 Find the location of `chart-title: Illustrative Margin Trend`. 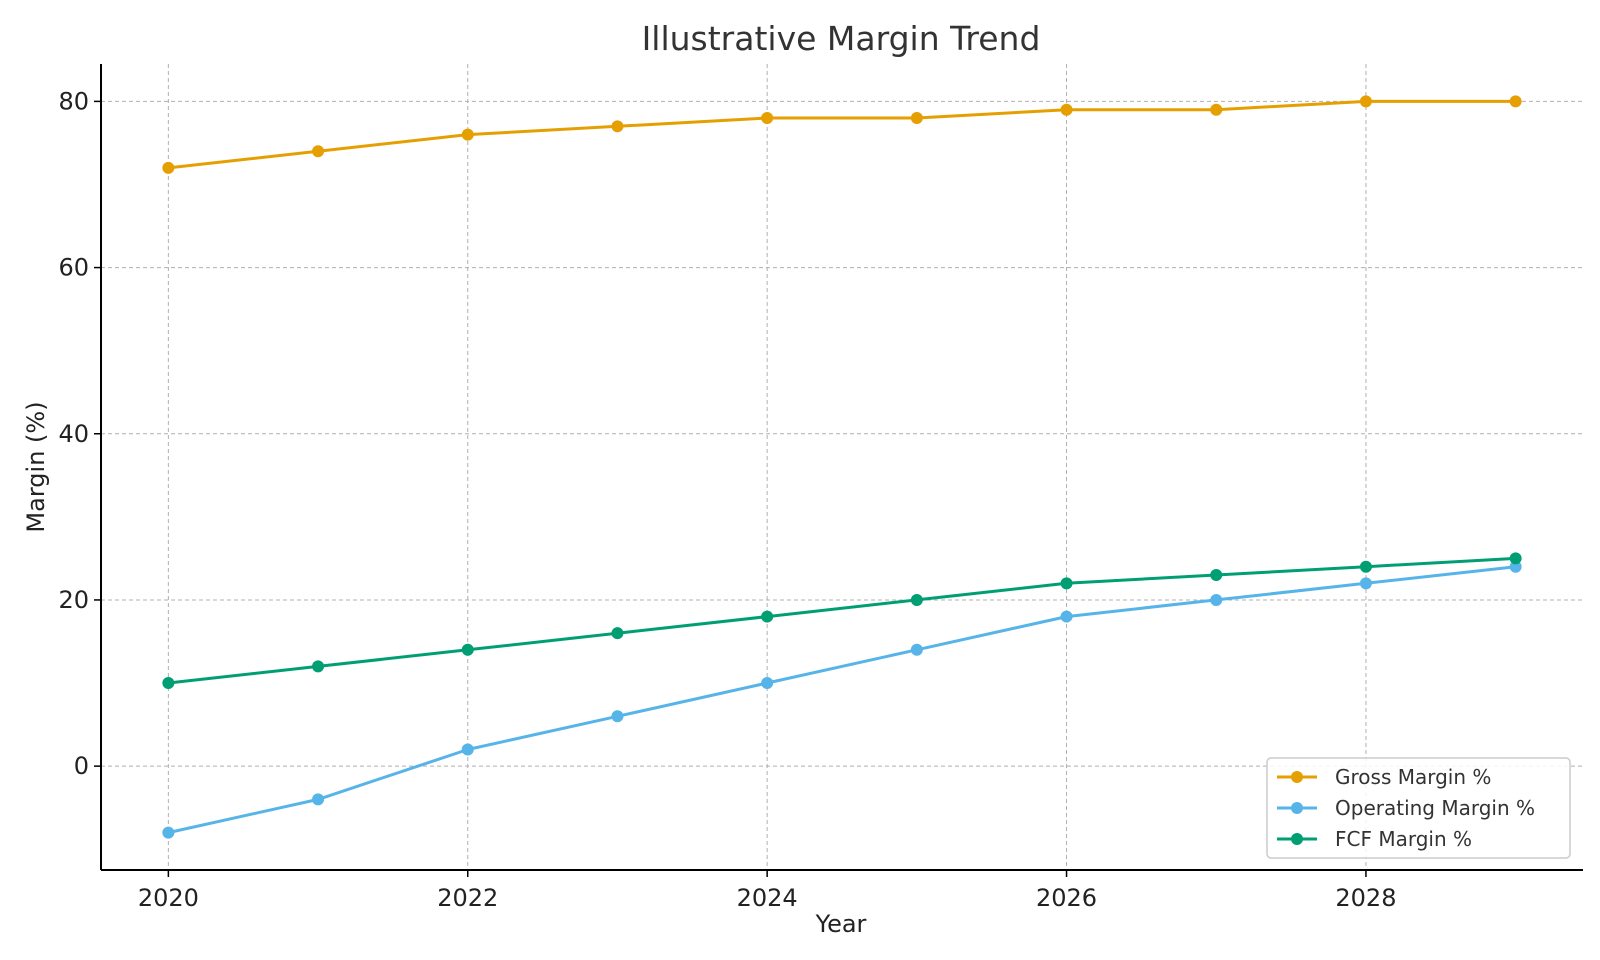

chart-title: Illustrative Margin Trend is located at coordinates (841, 38).